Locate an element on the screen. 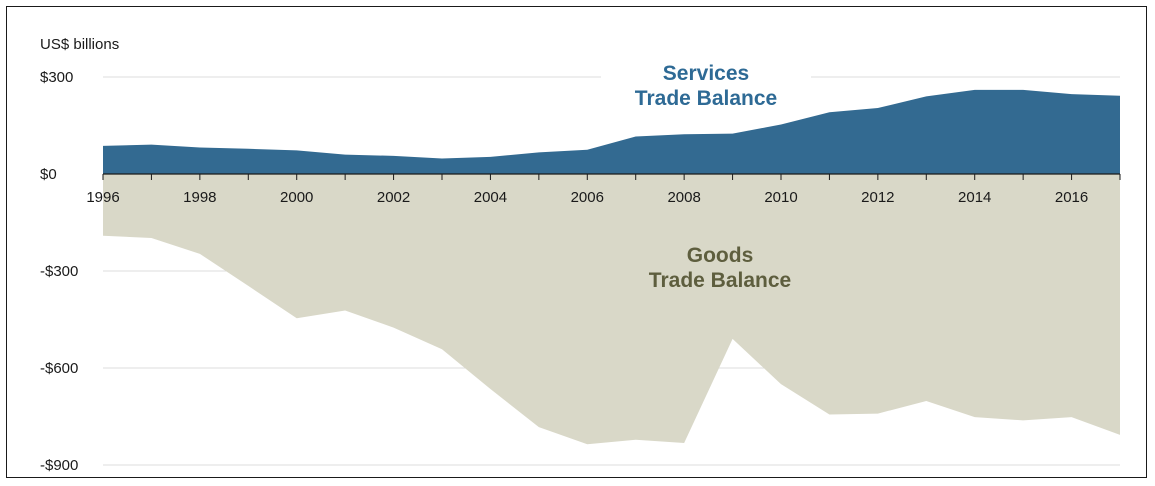  x-tick-label: 1998 is located at coordinates (199, 197).